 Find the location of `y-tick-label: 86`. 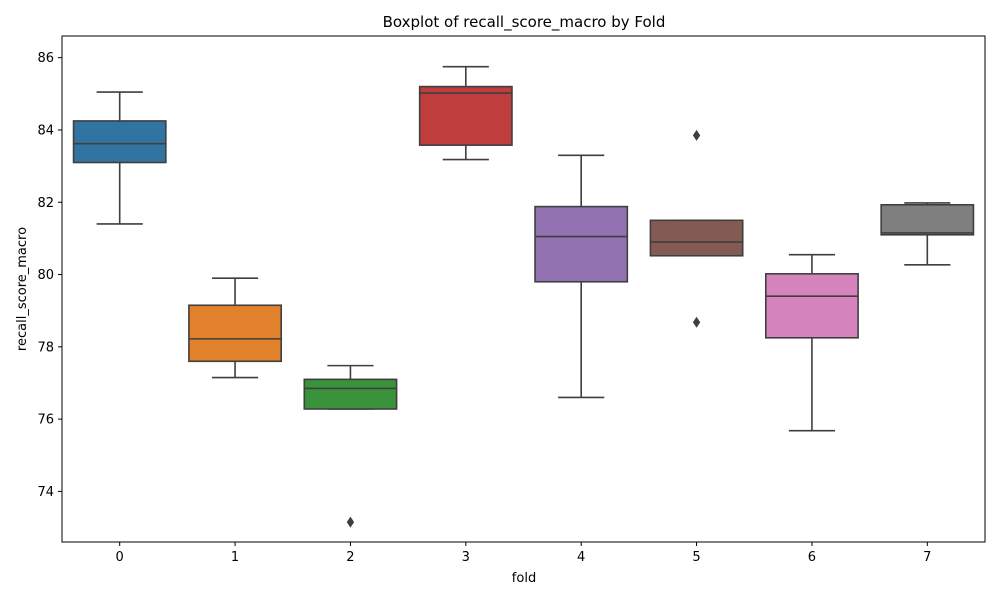

y-tick-label: 86 is located at coordinates (45, 58).